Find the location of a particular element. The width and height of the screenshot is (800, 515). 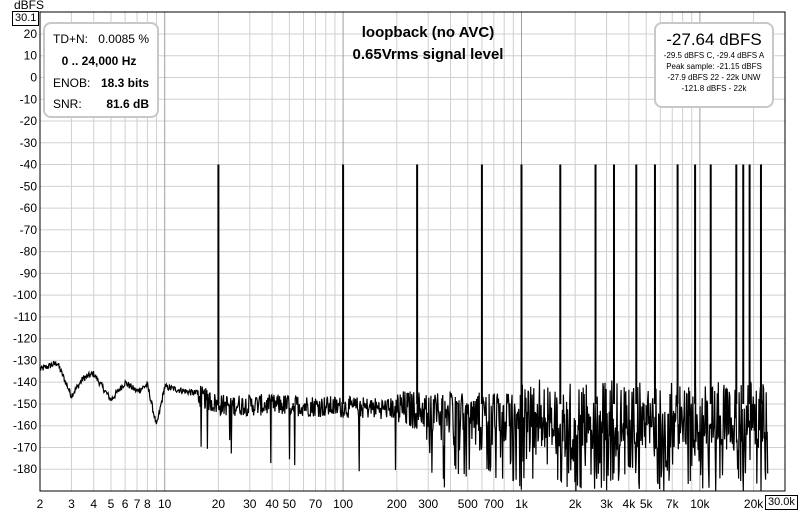

x-tick-label: 500 is located at coordinates (468, 504).